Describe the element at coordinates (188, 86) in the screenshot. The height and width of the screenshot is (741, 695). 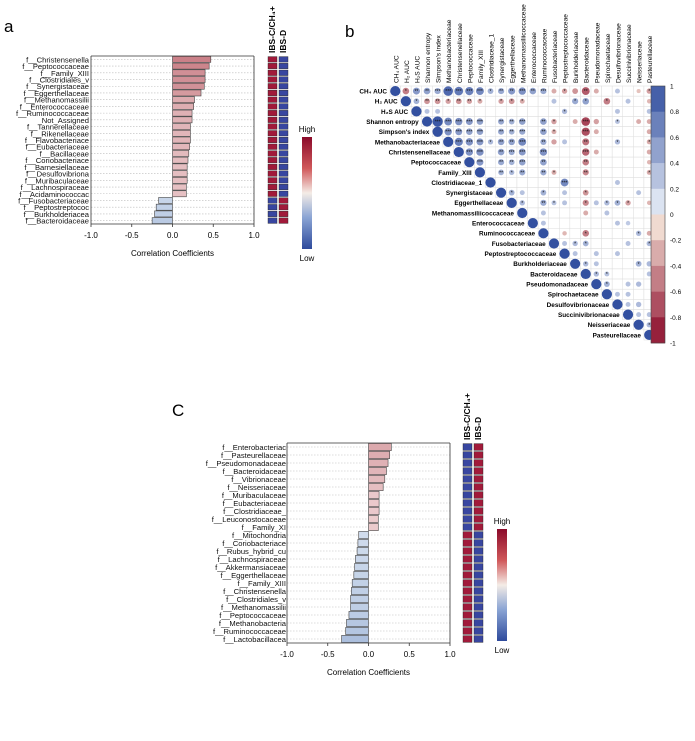
I see `bar-f-synergistaceae` at that location.